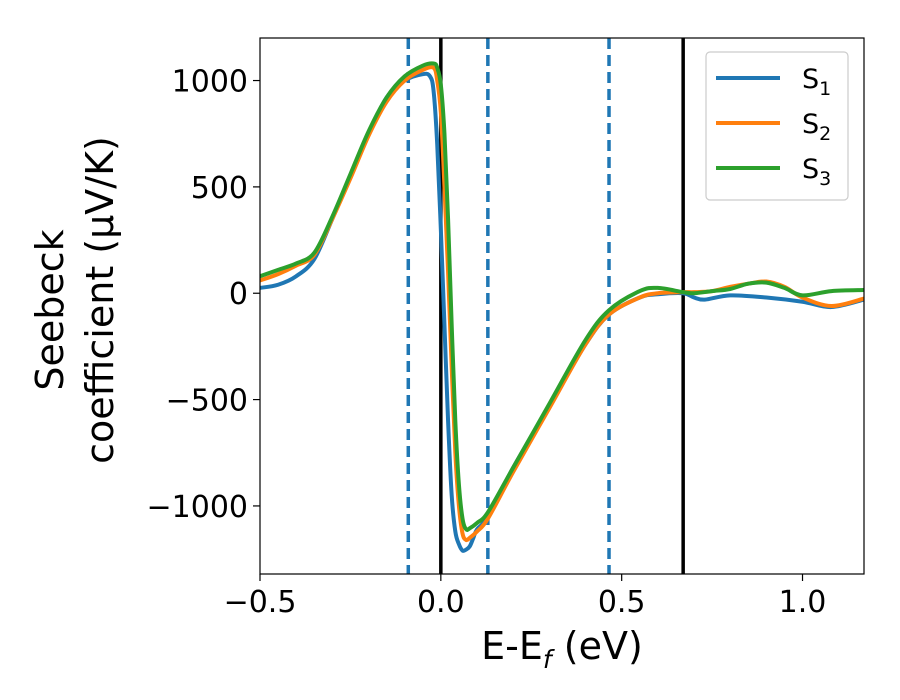  What do you see at coordinates (238, 294) in the screenshot?
I see `y-tick-label: 0` at bounding box center [238, 294].